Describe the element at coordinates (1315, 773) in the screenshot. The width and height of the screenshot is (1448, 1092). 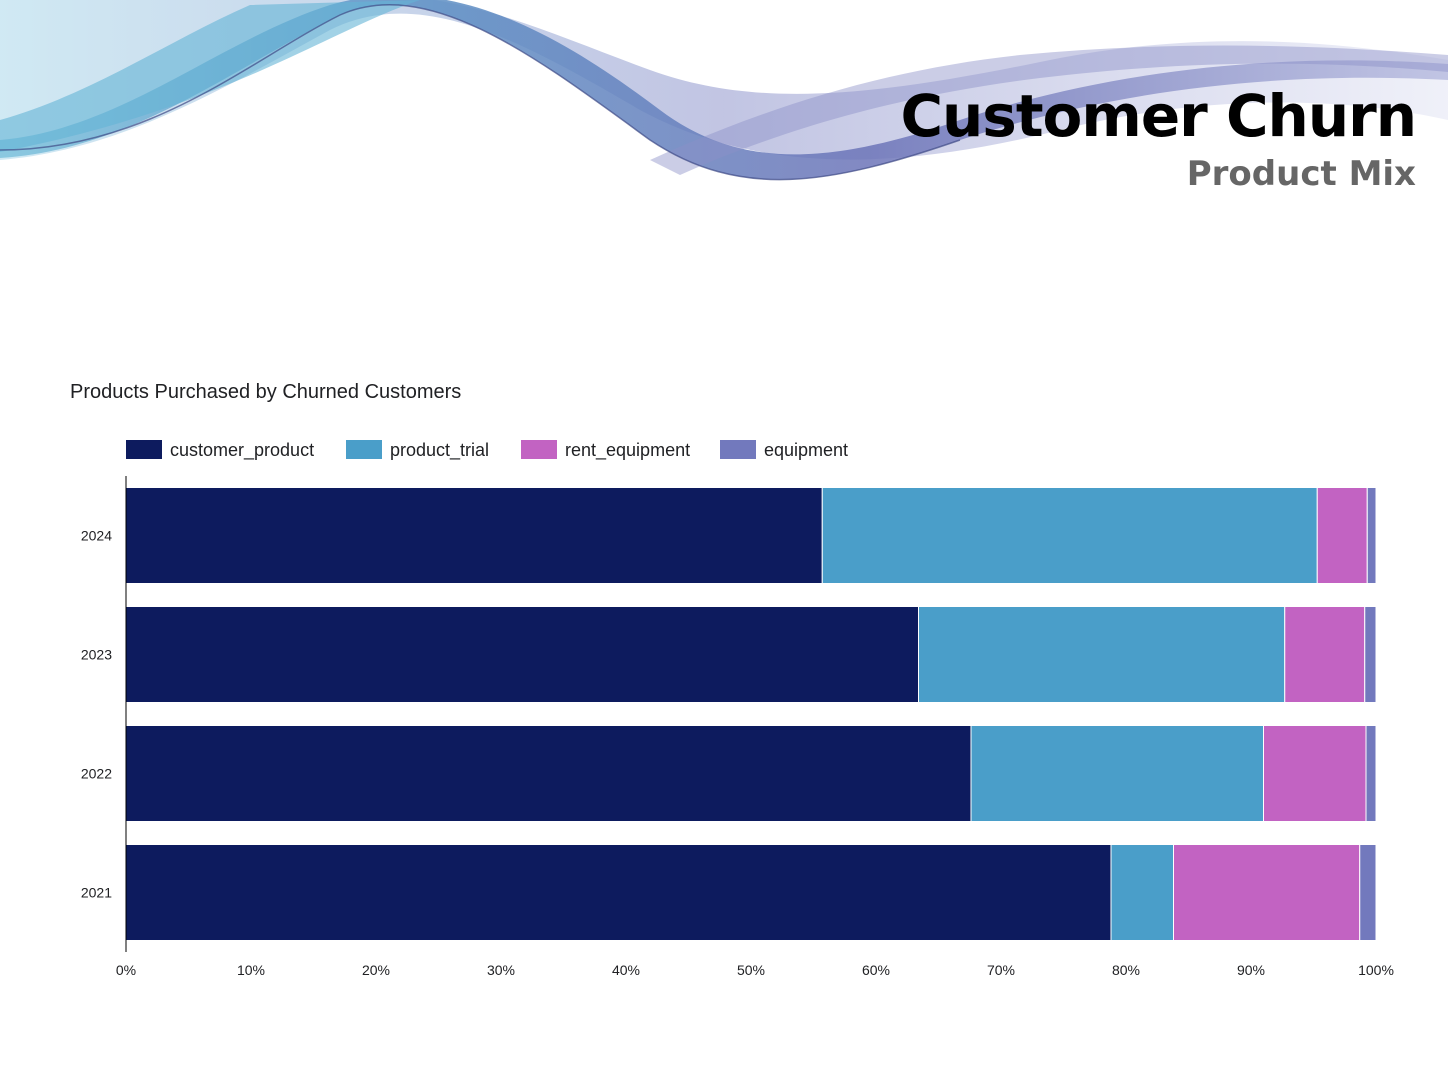
I see `bar-2022-rent-equipment` at that location.